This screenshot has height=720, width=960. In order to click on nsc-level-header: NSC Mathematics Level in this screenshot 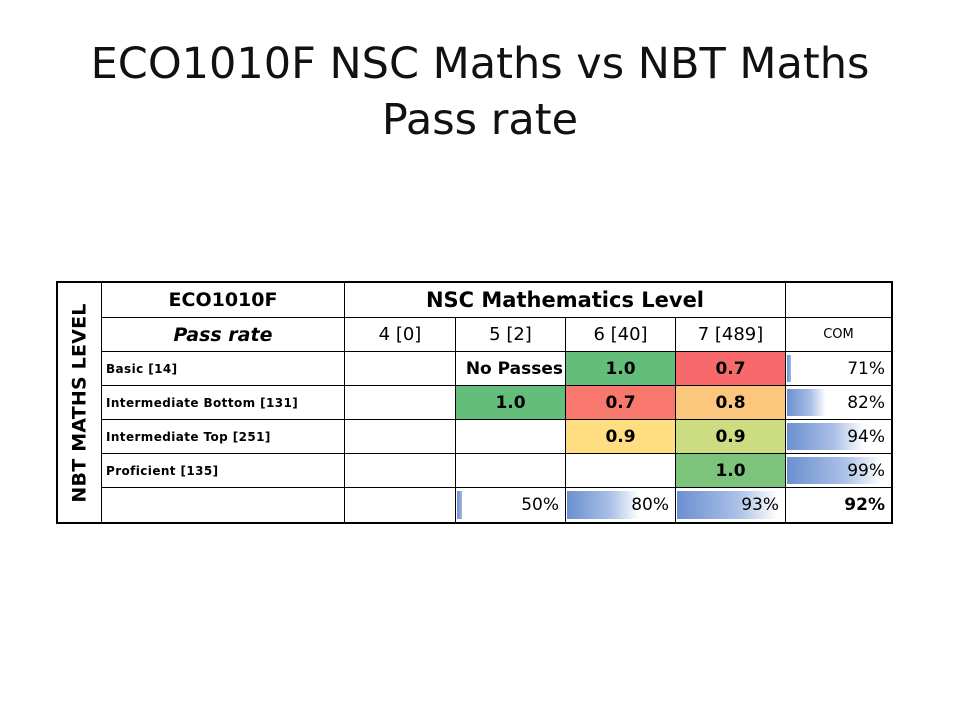, I will do `click(565, 300)`.